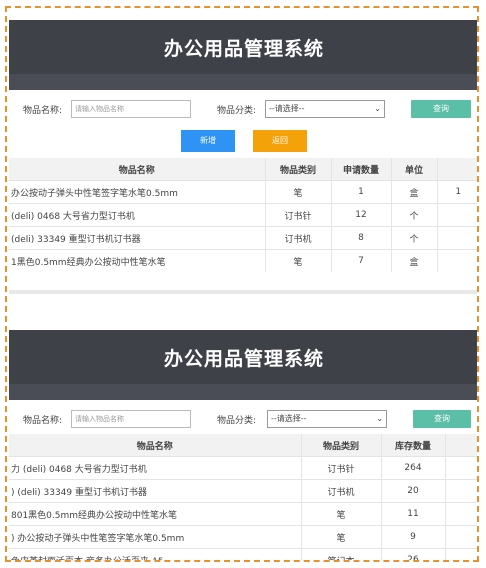 This screenshot has width=486, height=568. Describe the element at coordinates (243, 292) in the screenshot. I see `section-divider` at that location.